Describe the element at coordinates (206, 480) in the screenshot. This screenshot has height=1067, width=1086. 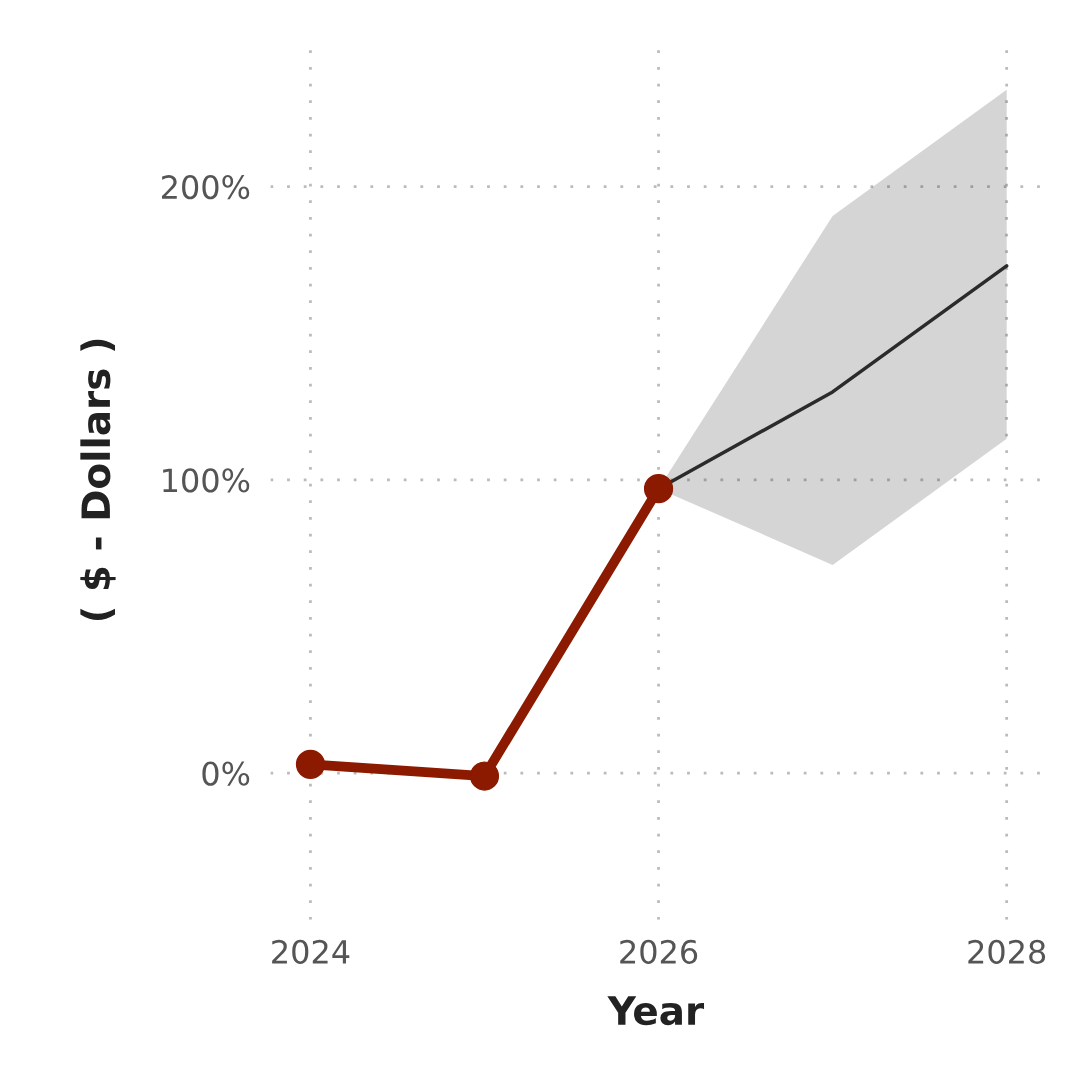
I see `y-tick-label: 100%` at that location.